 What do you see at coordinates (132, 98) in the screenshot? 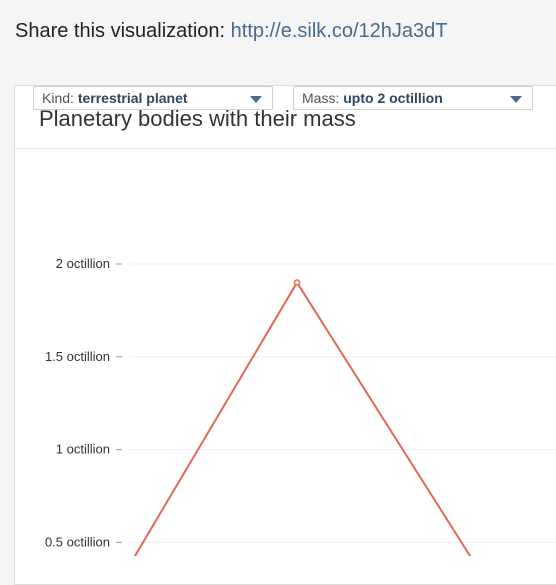
I see `kind-filter-value: terrestrial planet` at bounding box center [132, 98].